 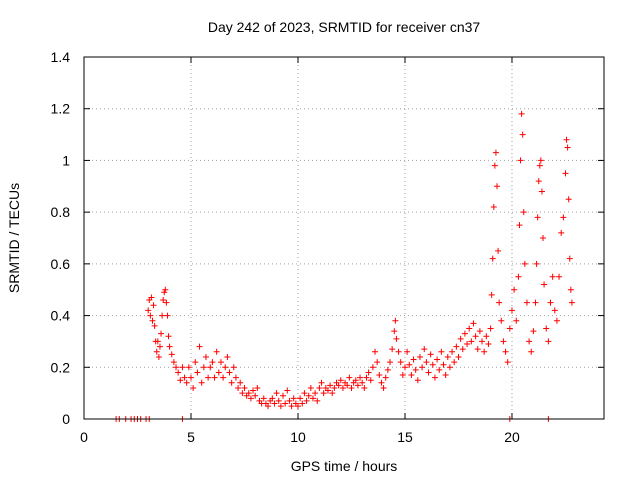 What do you see at coordinates (66, 160) in the screenshot?
I see `y-tick-label: 1` at bounding box center [66, 160].